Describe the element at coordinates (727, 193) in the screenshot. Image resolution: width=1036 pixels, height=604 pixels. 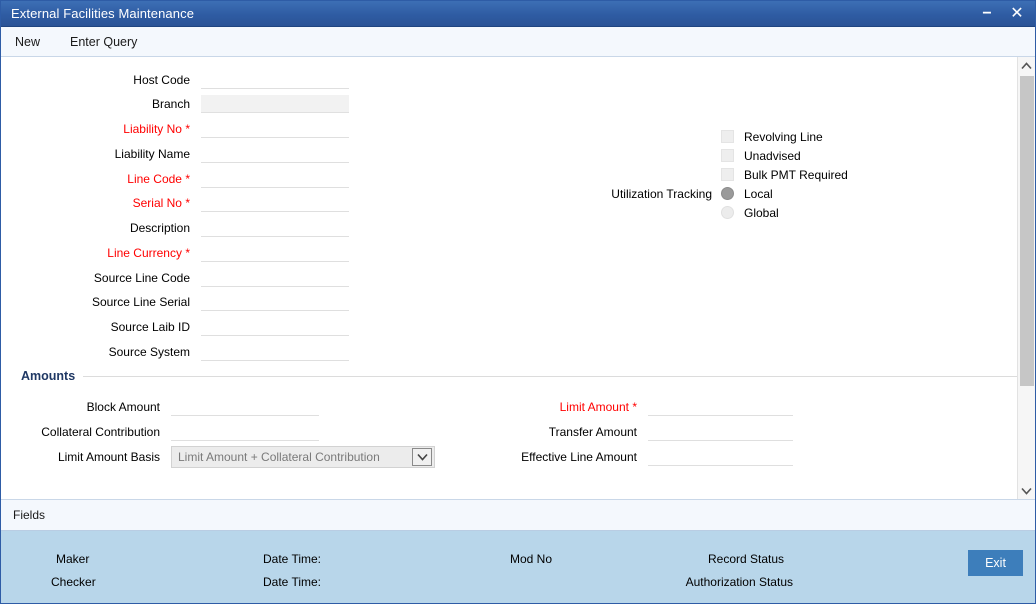
I see `radio-utilization-local` at that location.